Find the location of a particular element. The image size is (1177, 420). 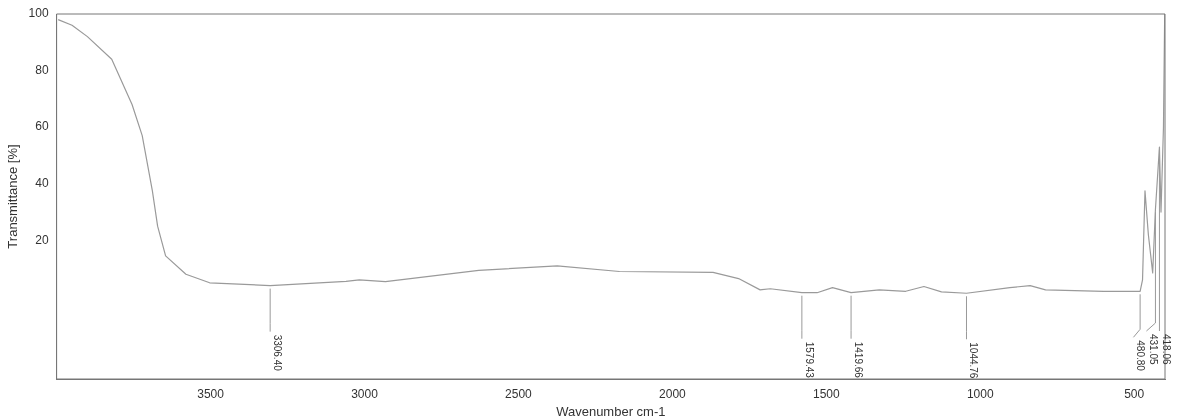

annotation: 3306.40 is located at coordinates (278, 353).